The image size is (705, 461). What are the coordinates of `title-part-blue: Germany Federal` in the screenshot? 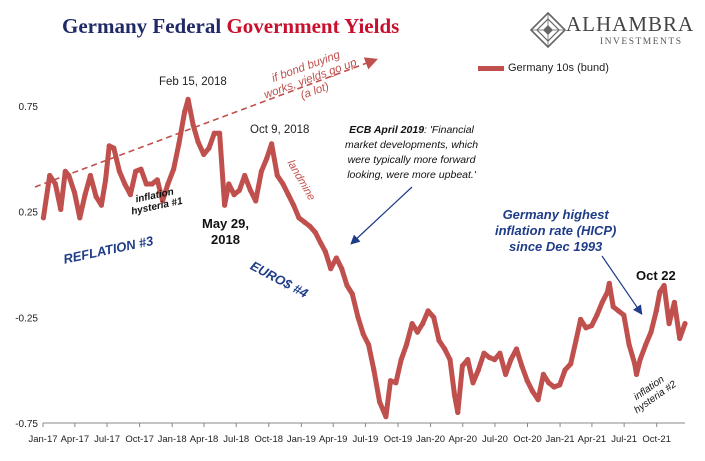 It's located at (144, 26).